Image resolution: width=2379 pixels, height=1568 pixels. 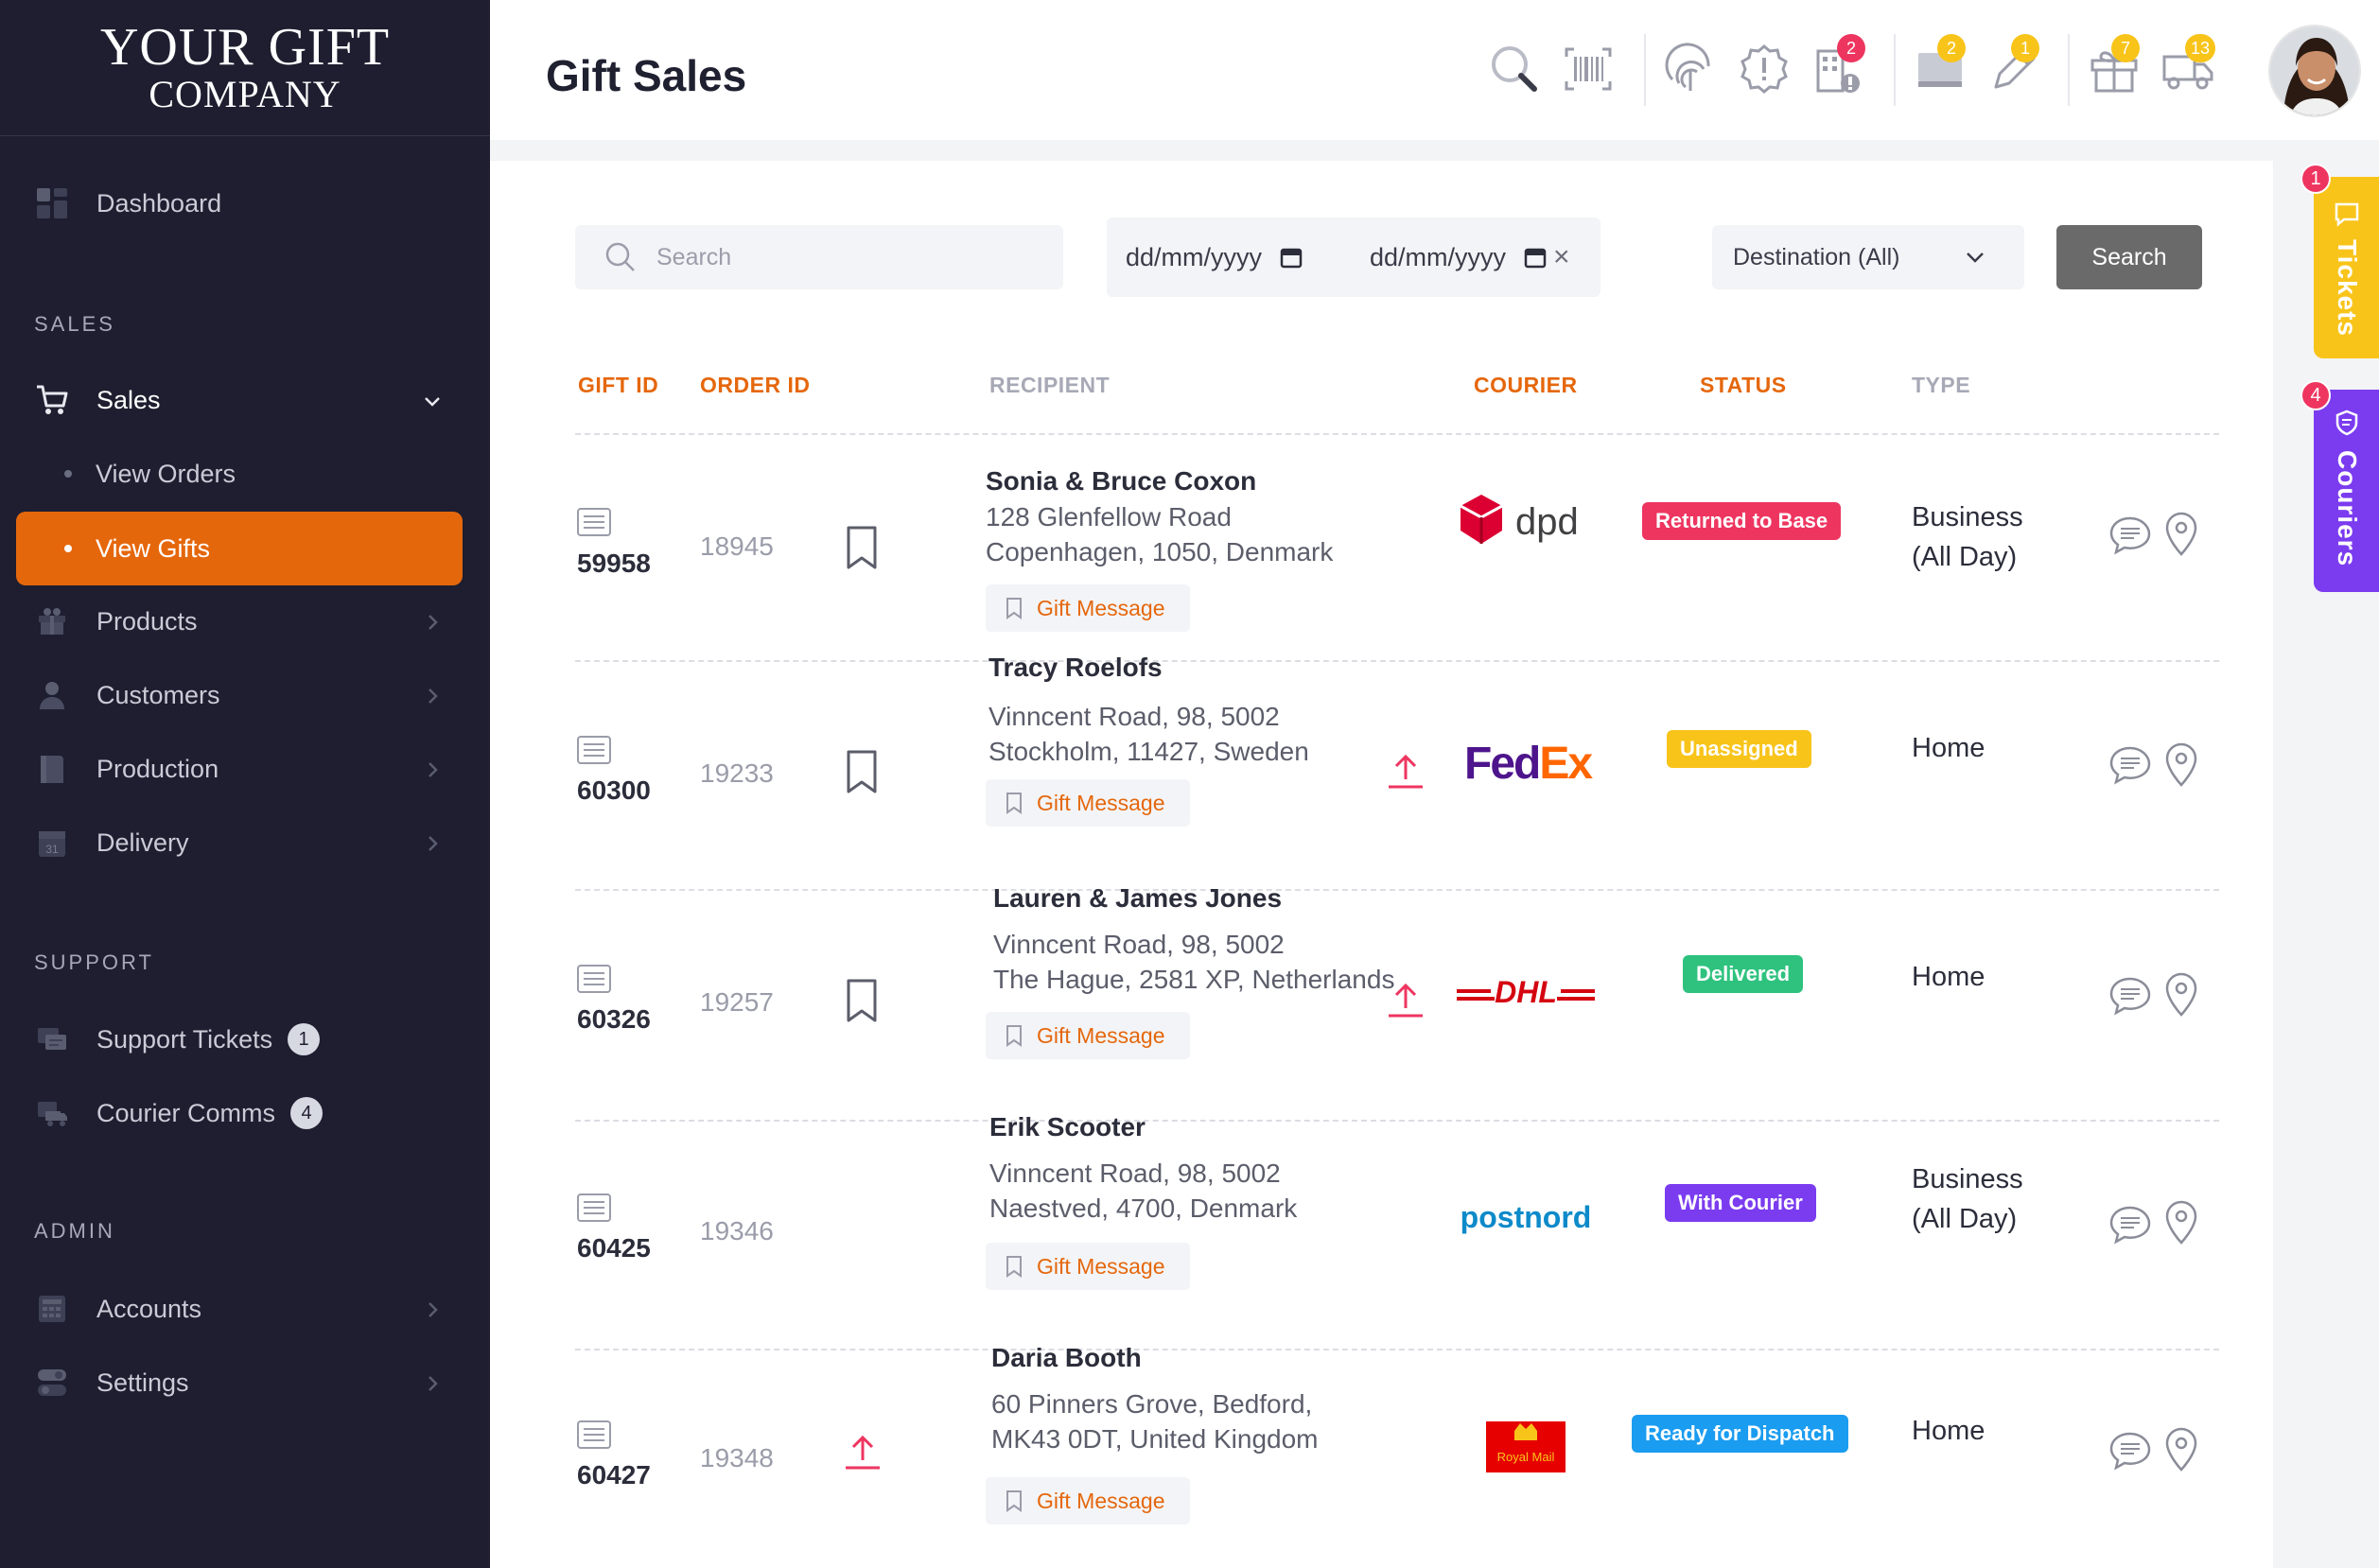 I want to click on fingerprint-icon, so click(x=1690, y=69).